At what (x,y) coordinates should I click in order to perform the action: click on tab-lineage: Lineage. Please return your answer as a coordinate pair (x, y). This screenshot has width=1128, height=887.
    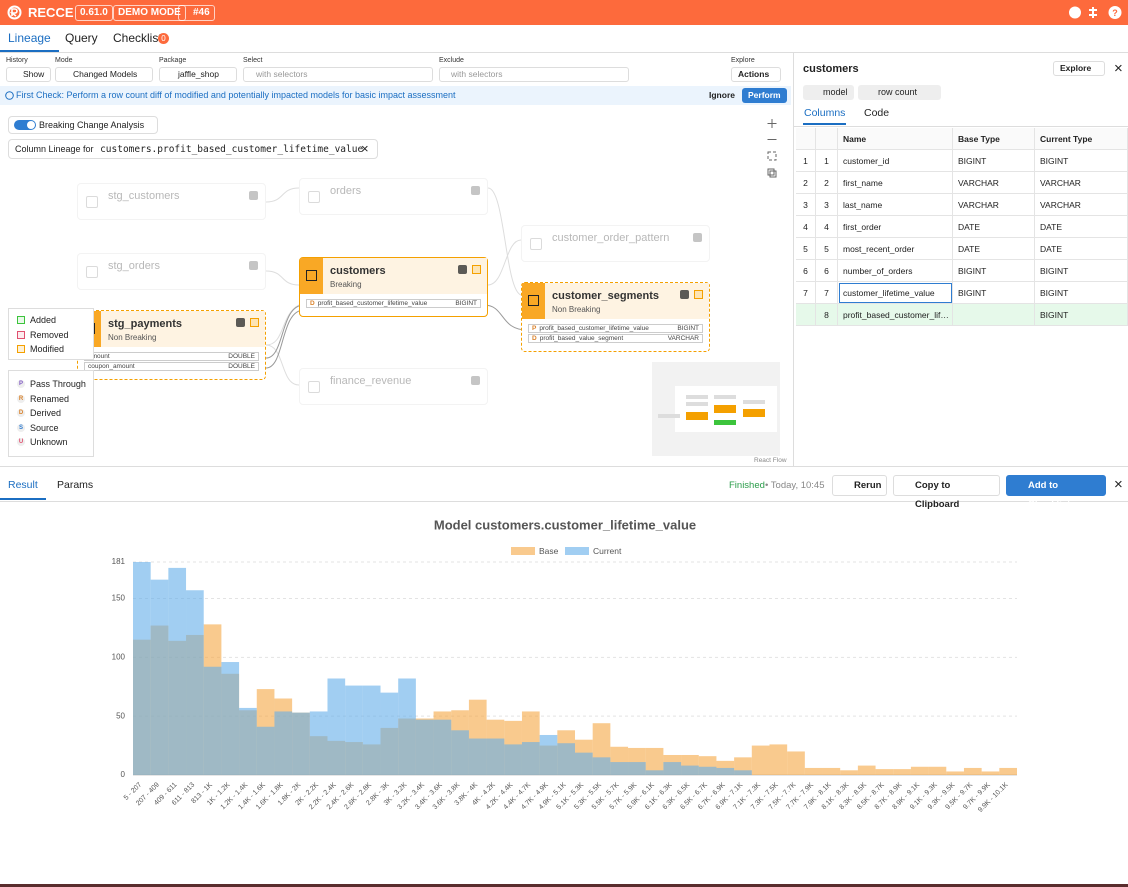
    Looking at the image, I should click on (29, 38).